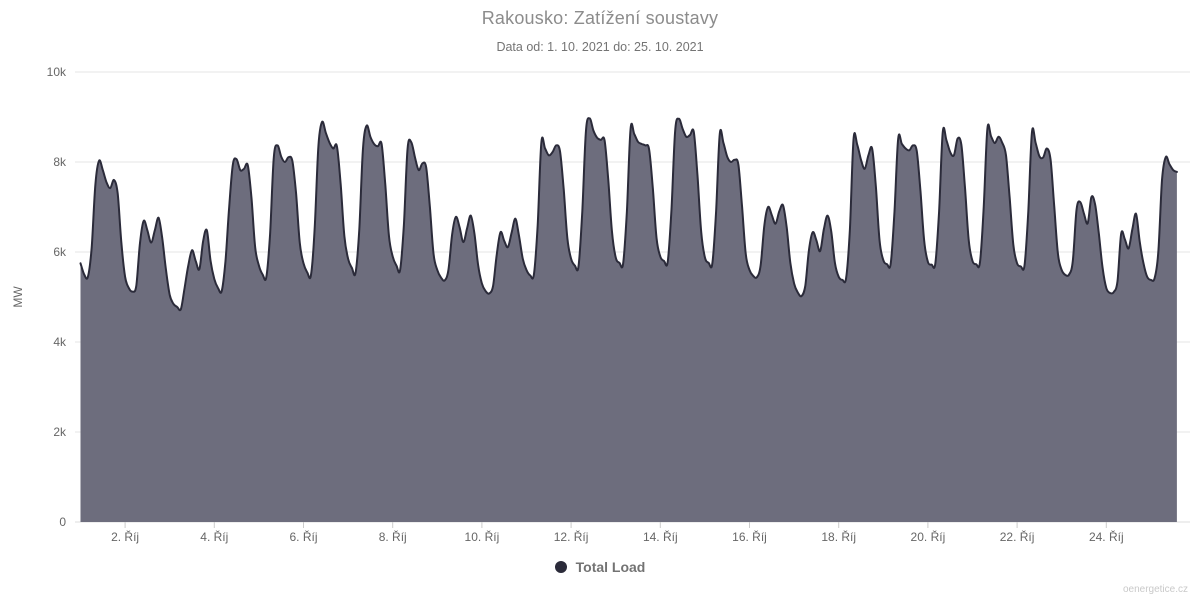  I want to click on legend-item-total-load: Total Load, so click(600, 567).